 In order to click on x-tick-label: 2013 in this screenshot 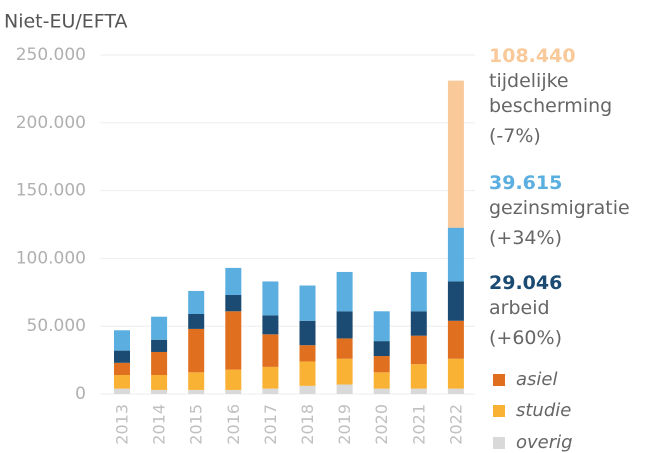, I will do `click(122, 424)`.